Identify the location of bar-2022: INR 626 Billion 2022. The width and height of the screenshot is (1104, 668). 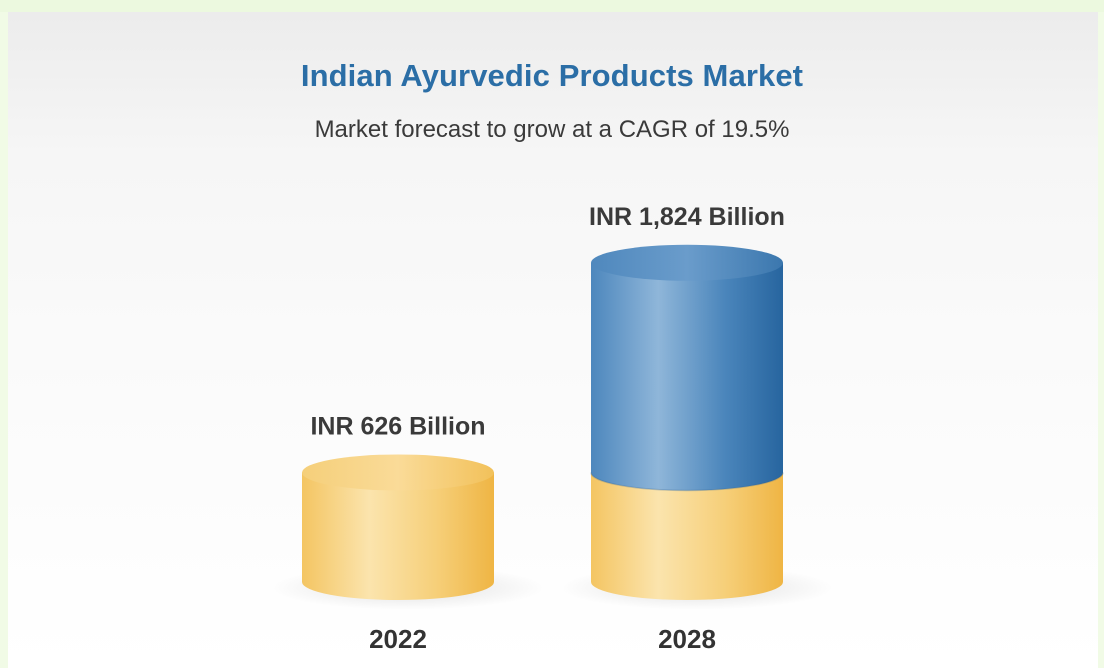
(408, 533).